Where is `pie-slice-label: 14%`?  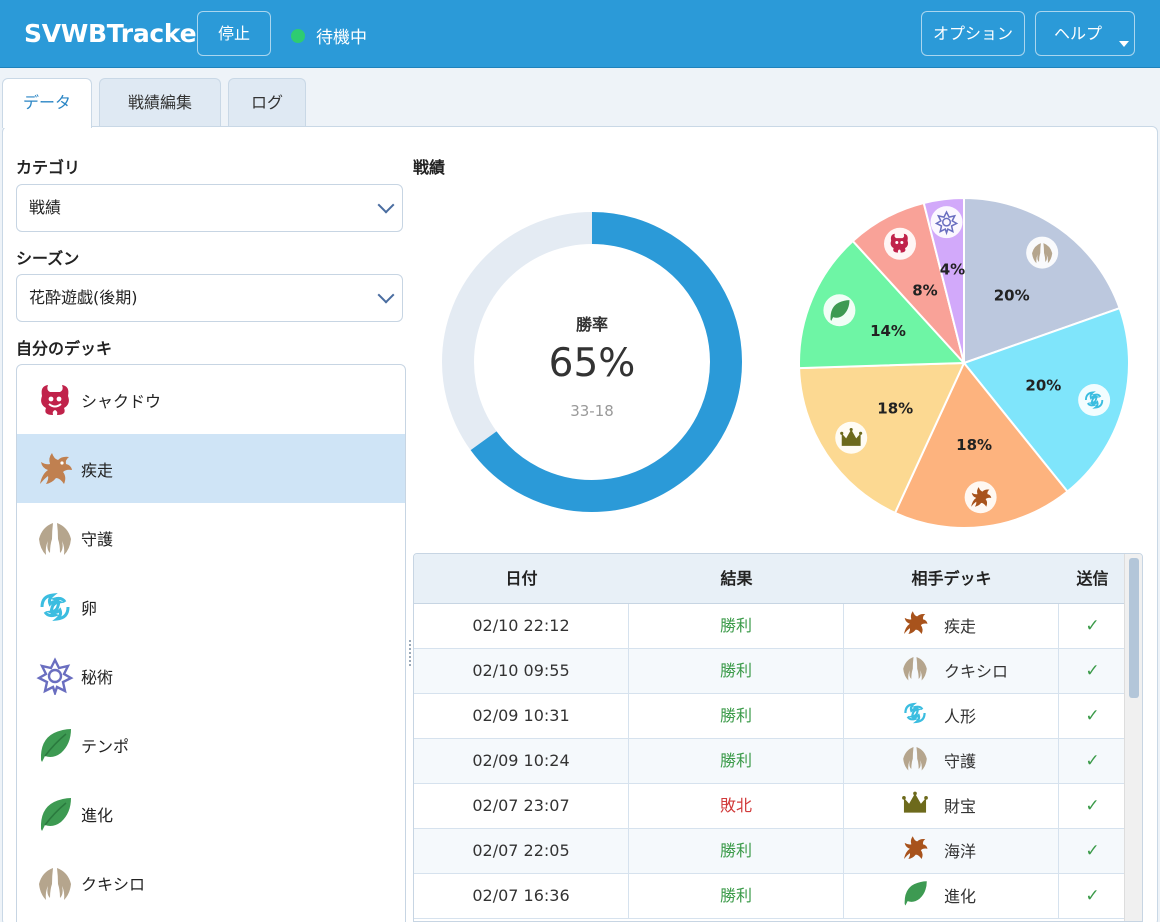
pie-slice-label: 14% is located at coordinates (888, 331).